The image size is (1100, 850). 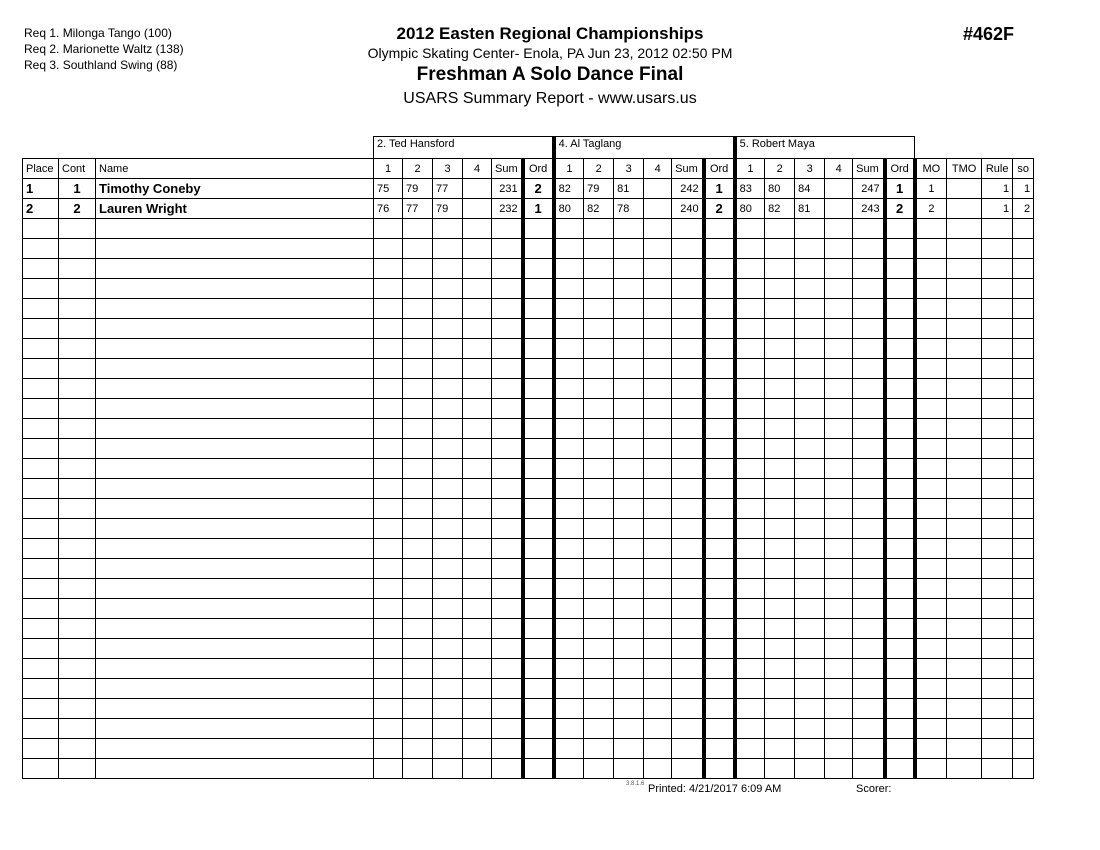 I want to click on score-cell: 80, so click(x=568, y=208).